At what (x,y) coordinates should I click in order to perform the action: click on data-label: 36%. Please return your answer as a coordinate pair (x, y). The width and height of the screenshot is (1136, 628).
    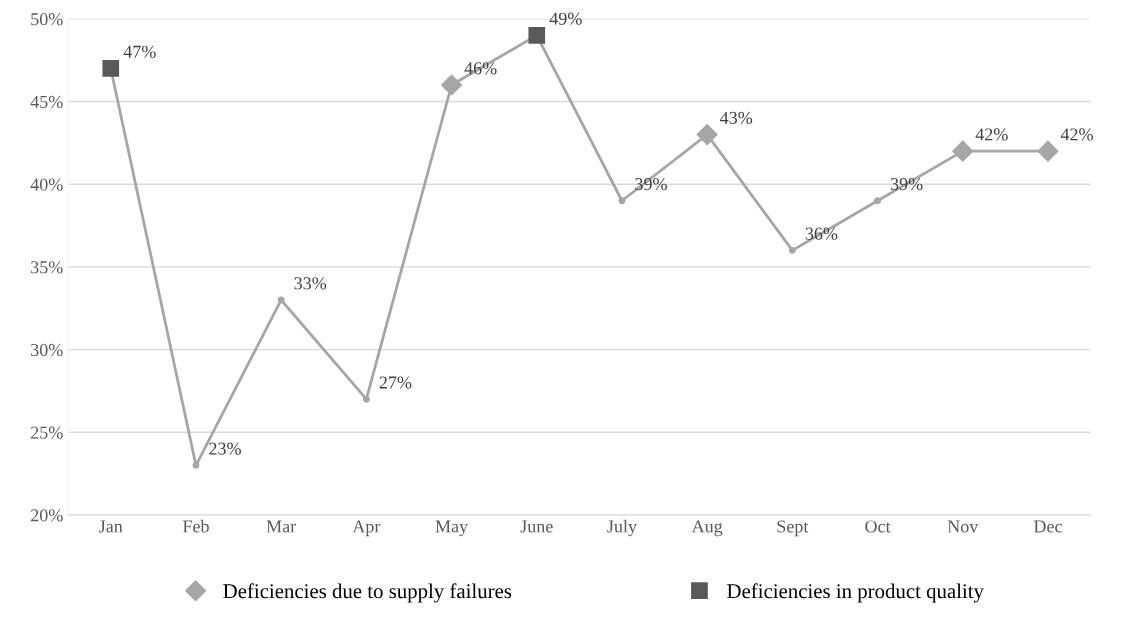
    Looking at the image, I should click on (821, 233).